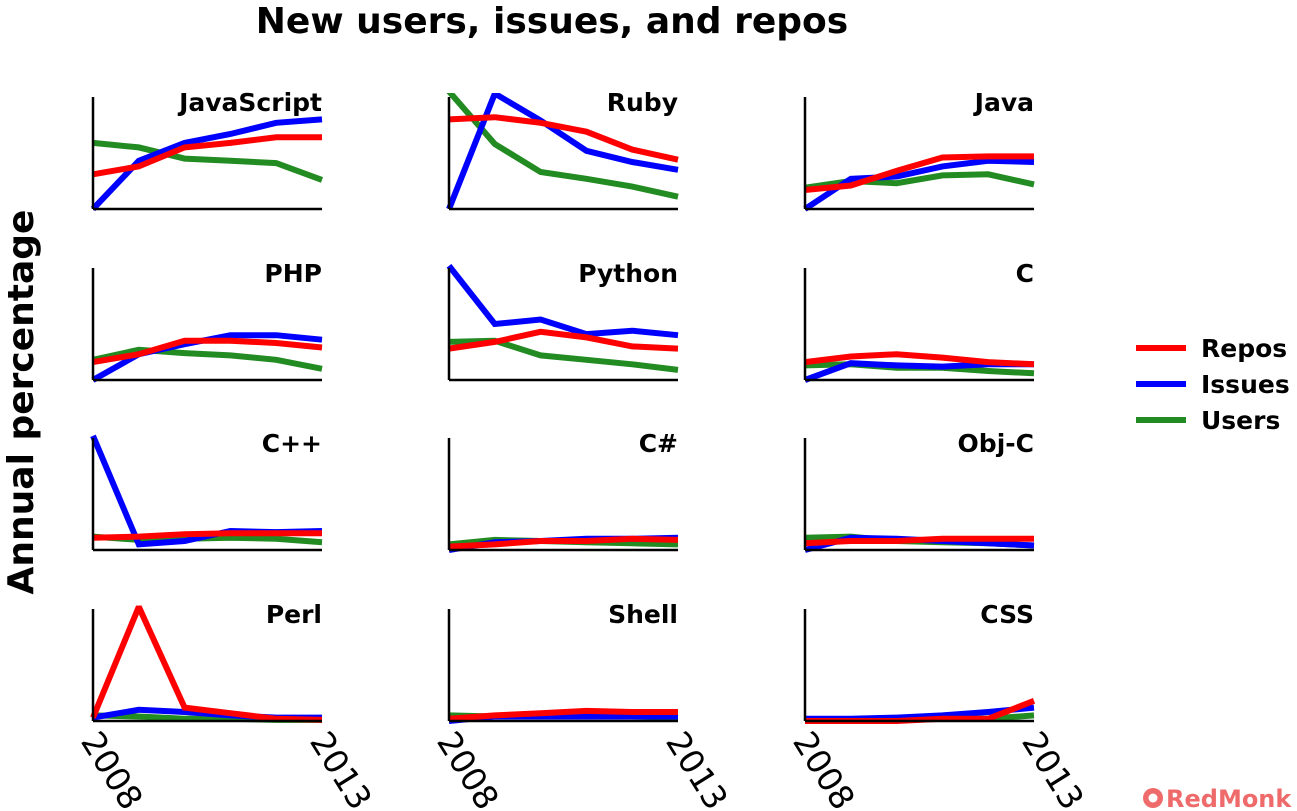  I want to click on legend: Repos Issues Users, so click(1213, 384).